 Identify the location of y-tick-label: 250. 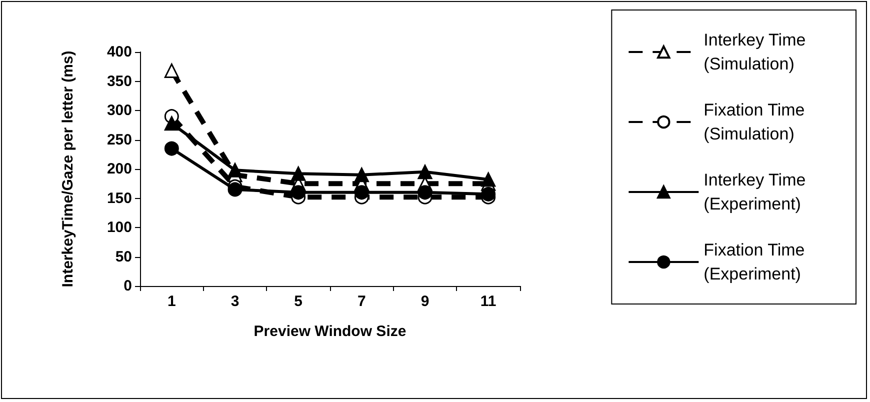
(119, 139).